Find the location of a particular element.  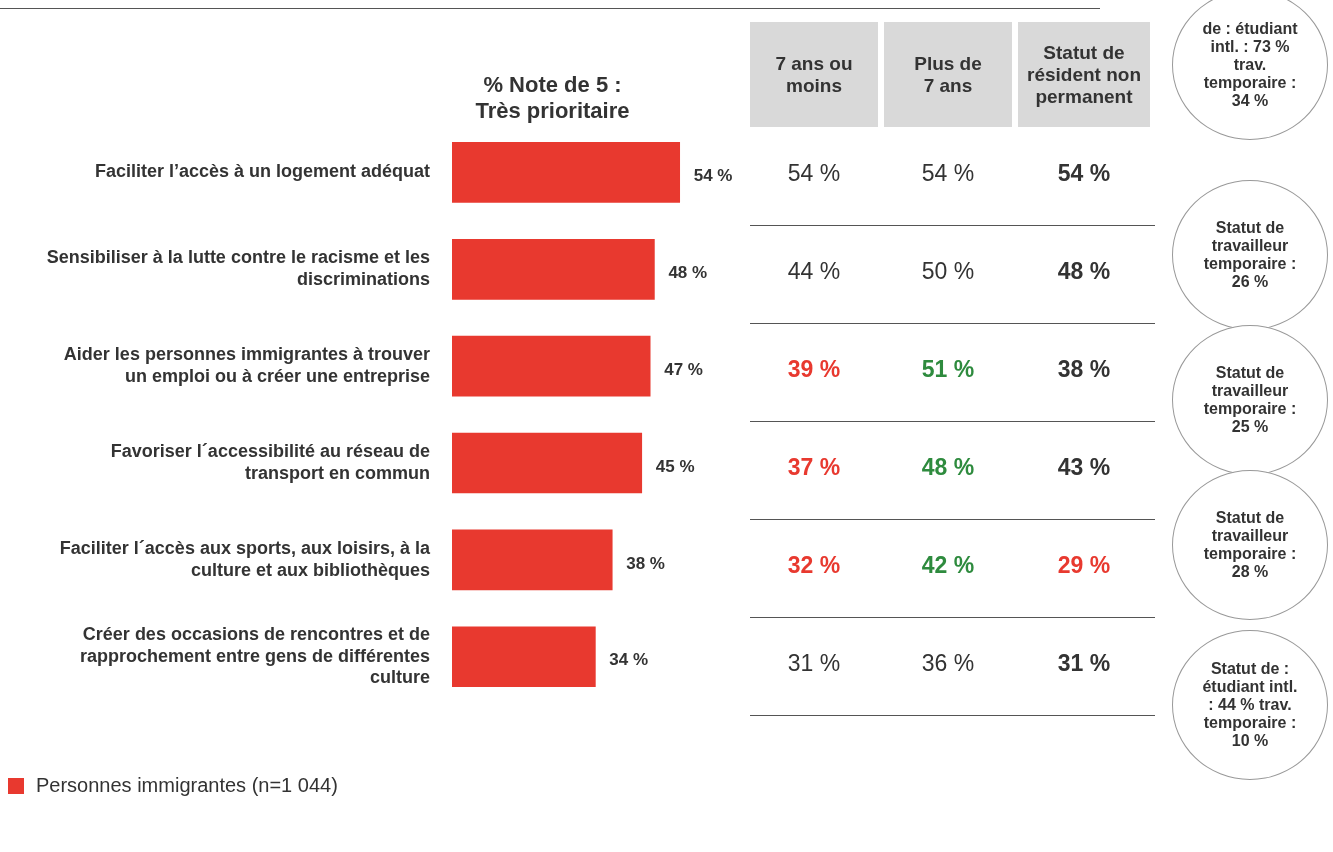

text: 29 % is located at coordinates (1084, 564).